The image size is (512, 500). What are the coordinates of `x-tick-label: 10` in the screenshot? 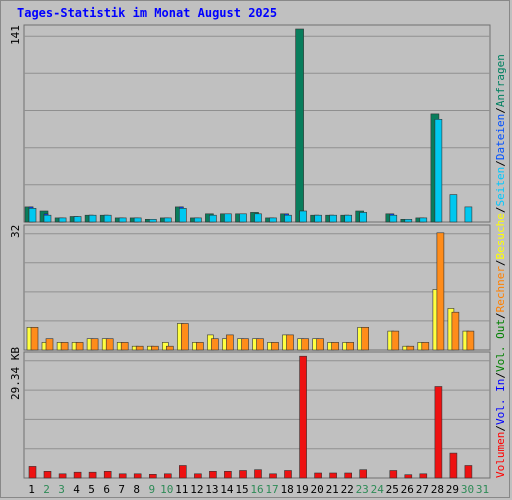 It's located at (166, 489).